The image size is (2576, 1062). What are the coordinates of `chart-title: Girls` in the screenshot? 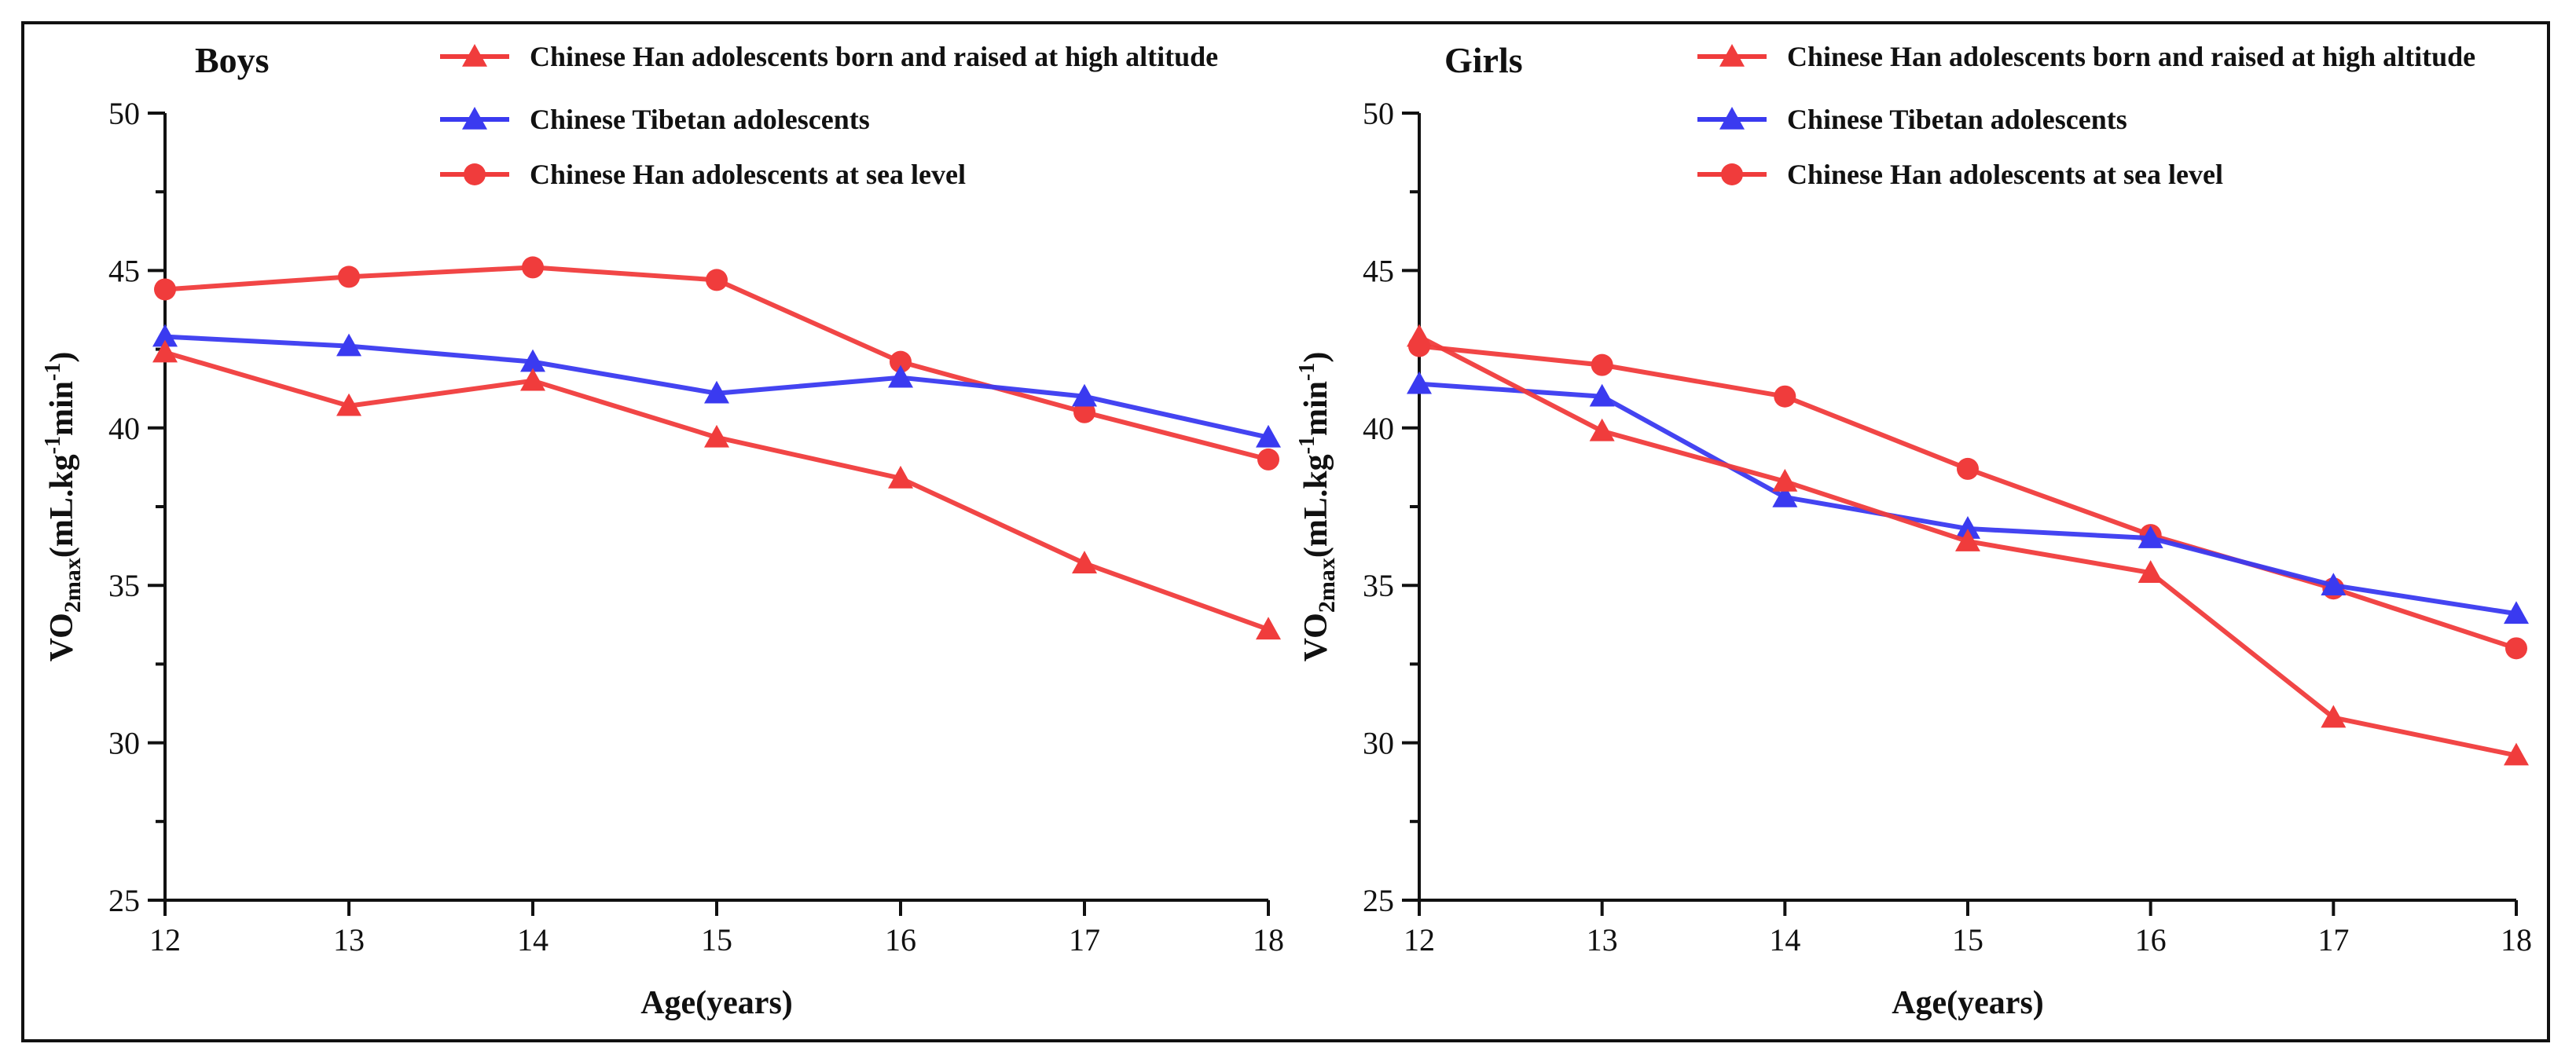 It's located at (1483, 60).